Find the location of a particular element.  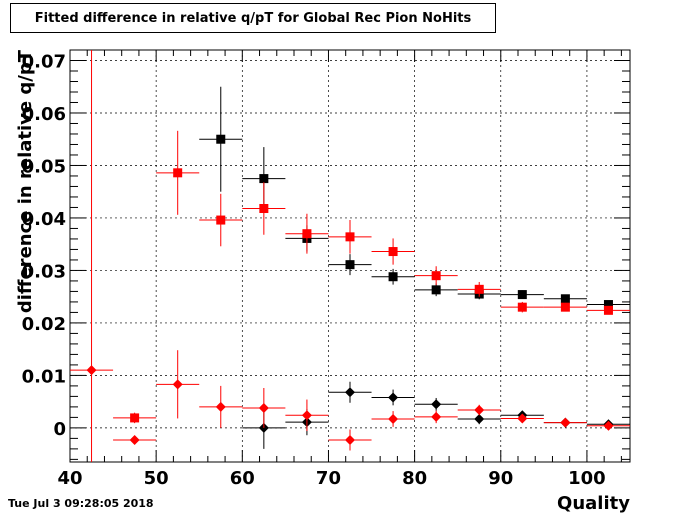

x-tick-label: 80 is located at coordinates (414, 478).